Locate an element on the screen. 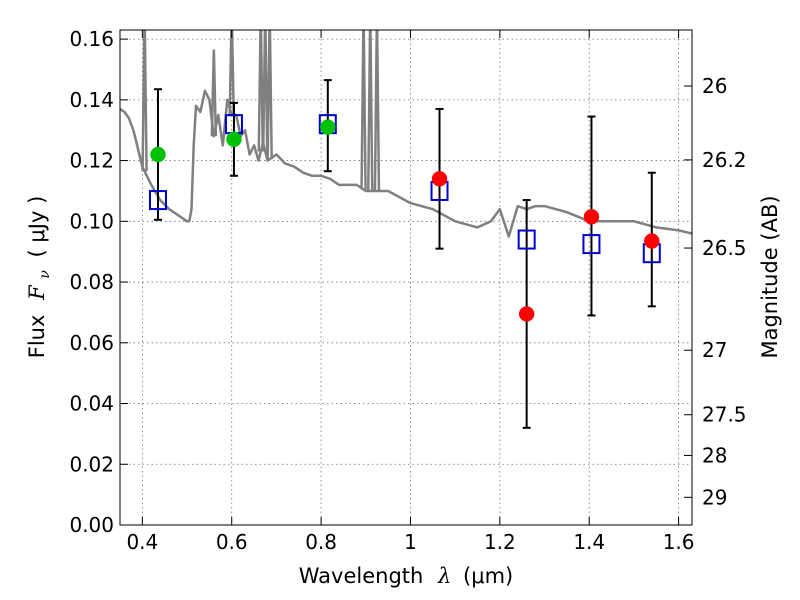  x-tick-label: 0.8 is located at coordinates (321, 542).